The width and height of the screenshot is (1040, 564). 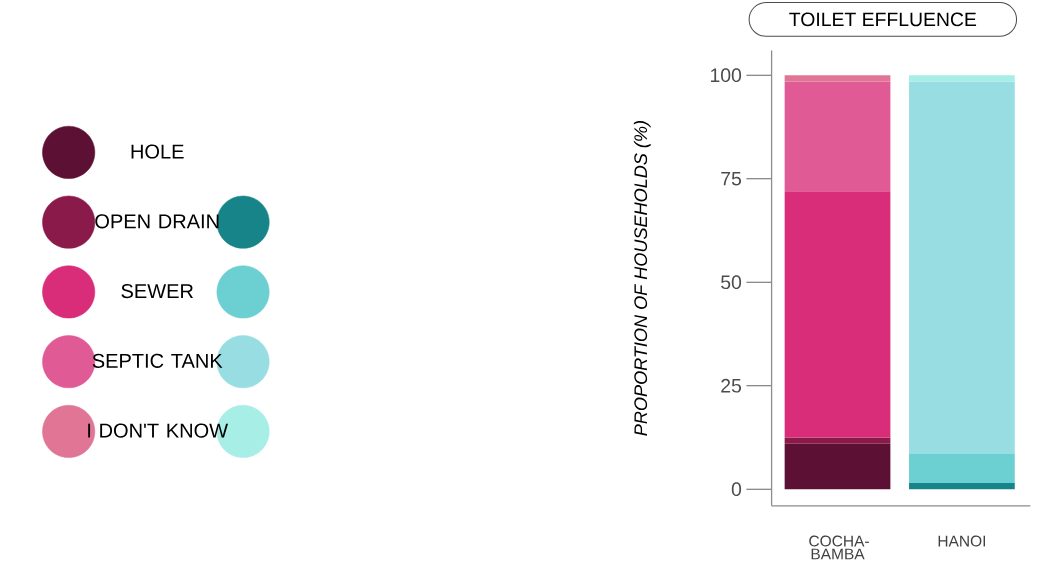 I want to click on y-tick-label: 75, so click(x=731, y=179).